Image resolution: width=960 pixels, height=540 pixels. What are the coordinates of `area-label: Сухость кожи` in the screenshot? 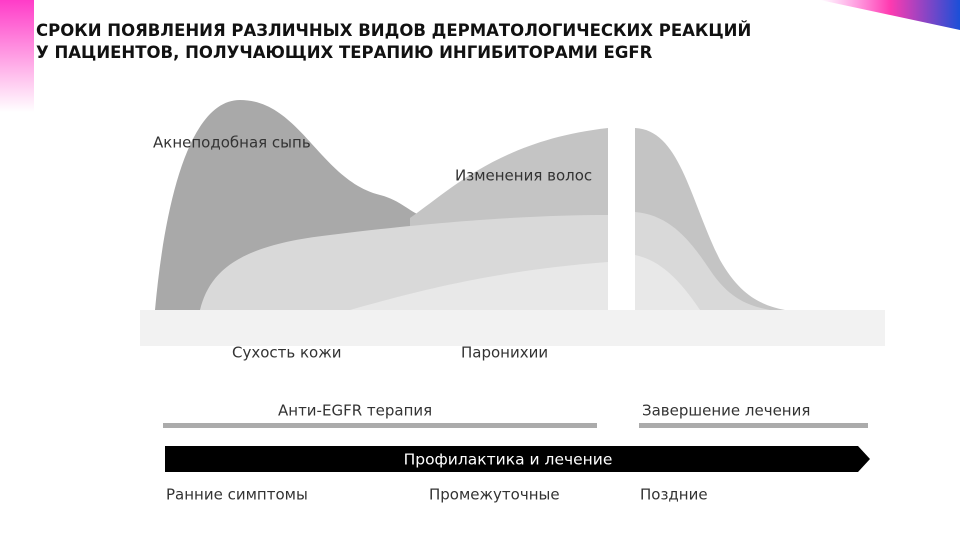 It's located at (287, 353).